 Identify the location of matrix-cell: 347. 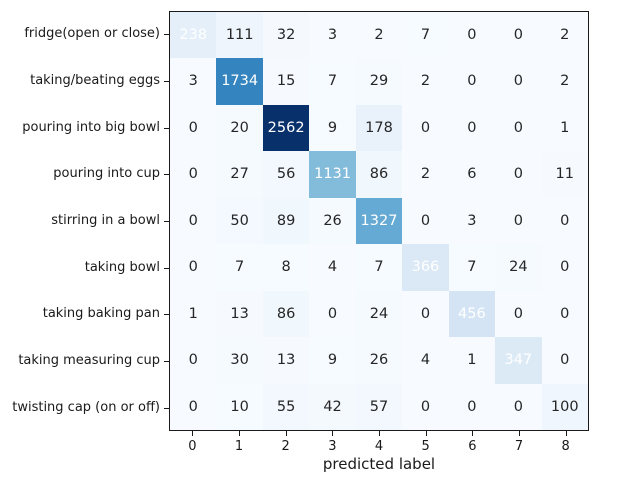
(518, 360).